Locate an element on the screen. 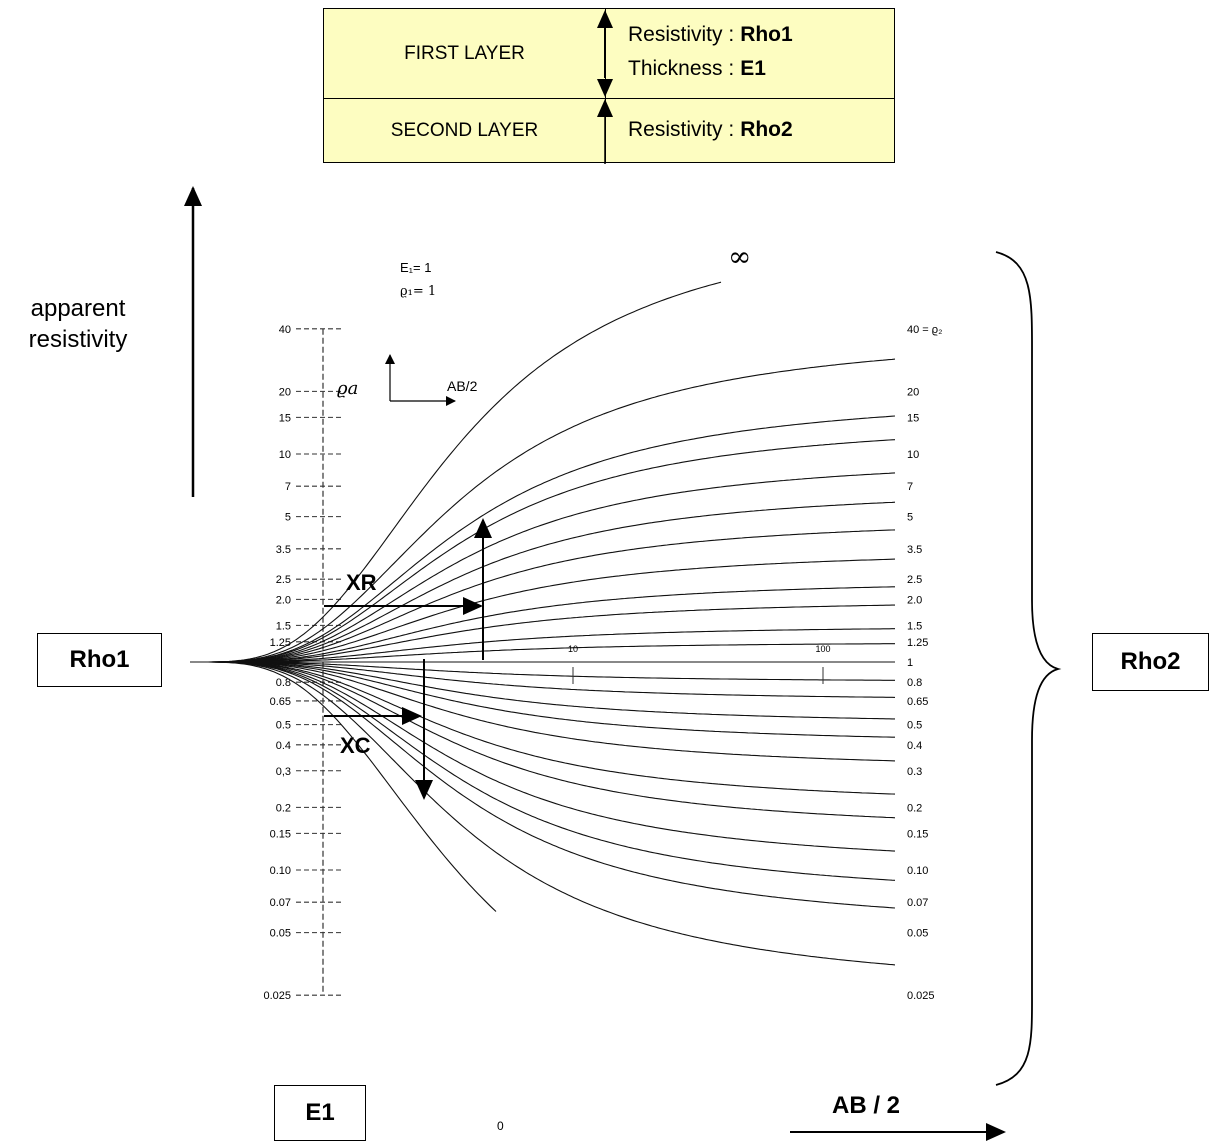 This screenshot has height=1142, width=1209. second-layer-properties: Resistivity : Rho2 is located at coordinates (750, 131).